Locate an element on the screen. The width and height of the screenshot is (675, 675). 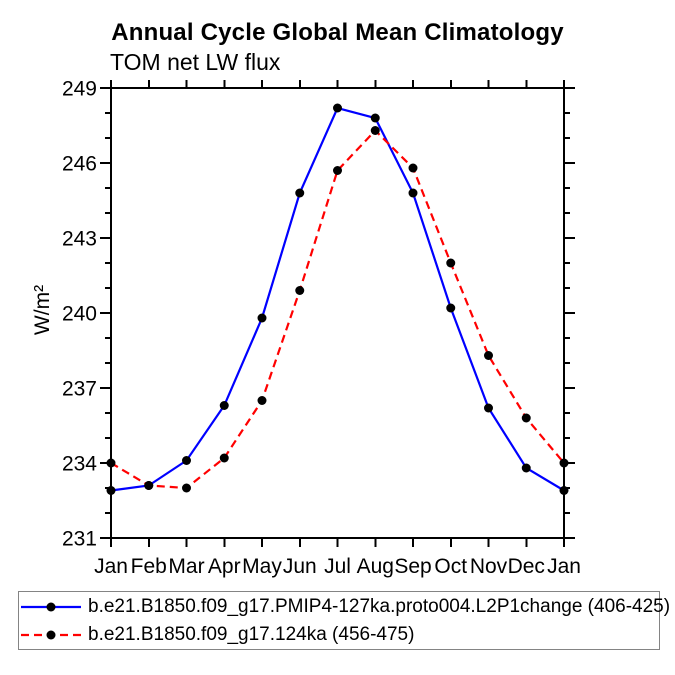
x-tick-label: Nov is located at coordinates (489, 566).